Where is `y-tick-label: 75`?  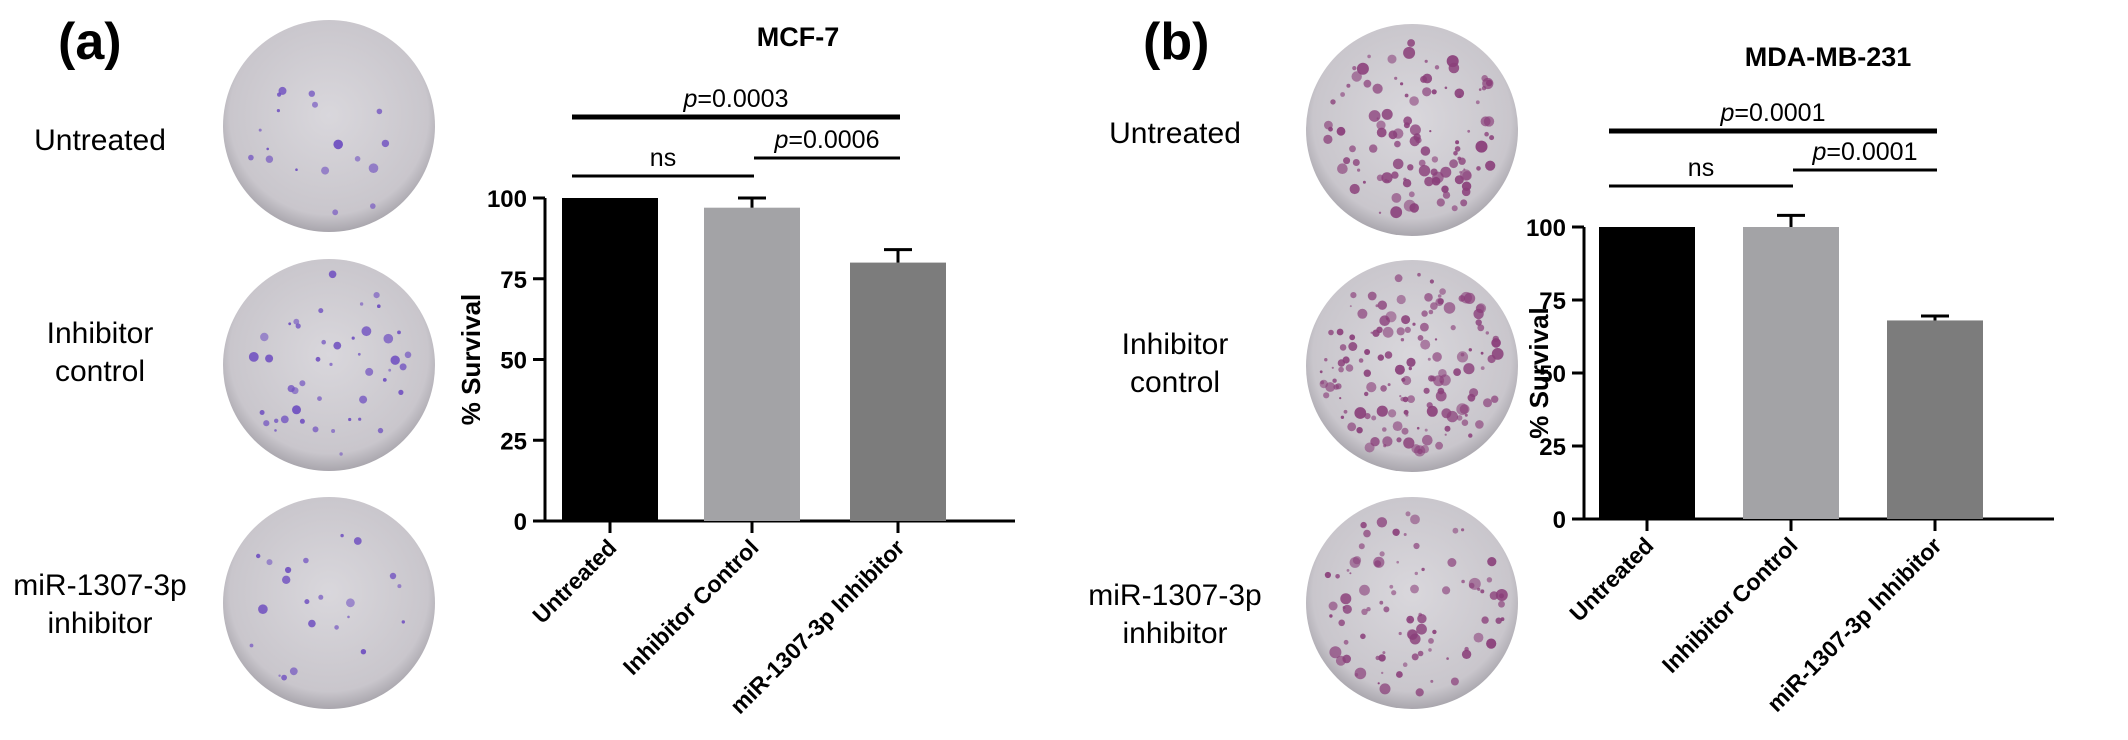
y-tick-label: 75 is located at coordinates (513, 280).